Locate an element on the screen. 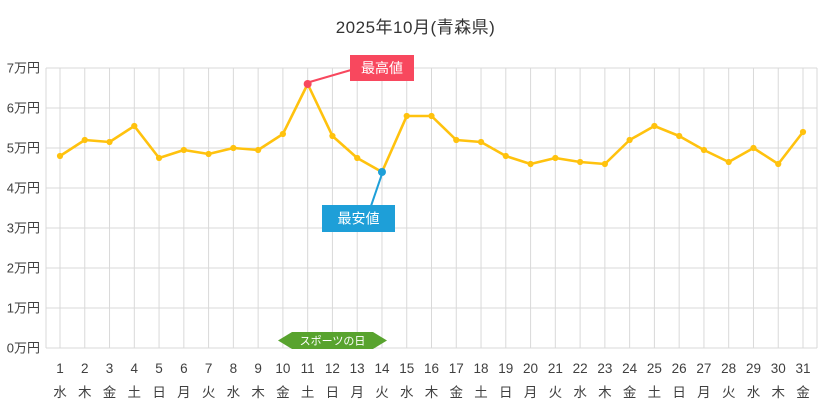 The width and height of the screenshot is (831, 415). y-tick-label: 7万円 is located at coordinates (23, 68).